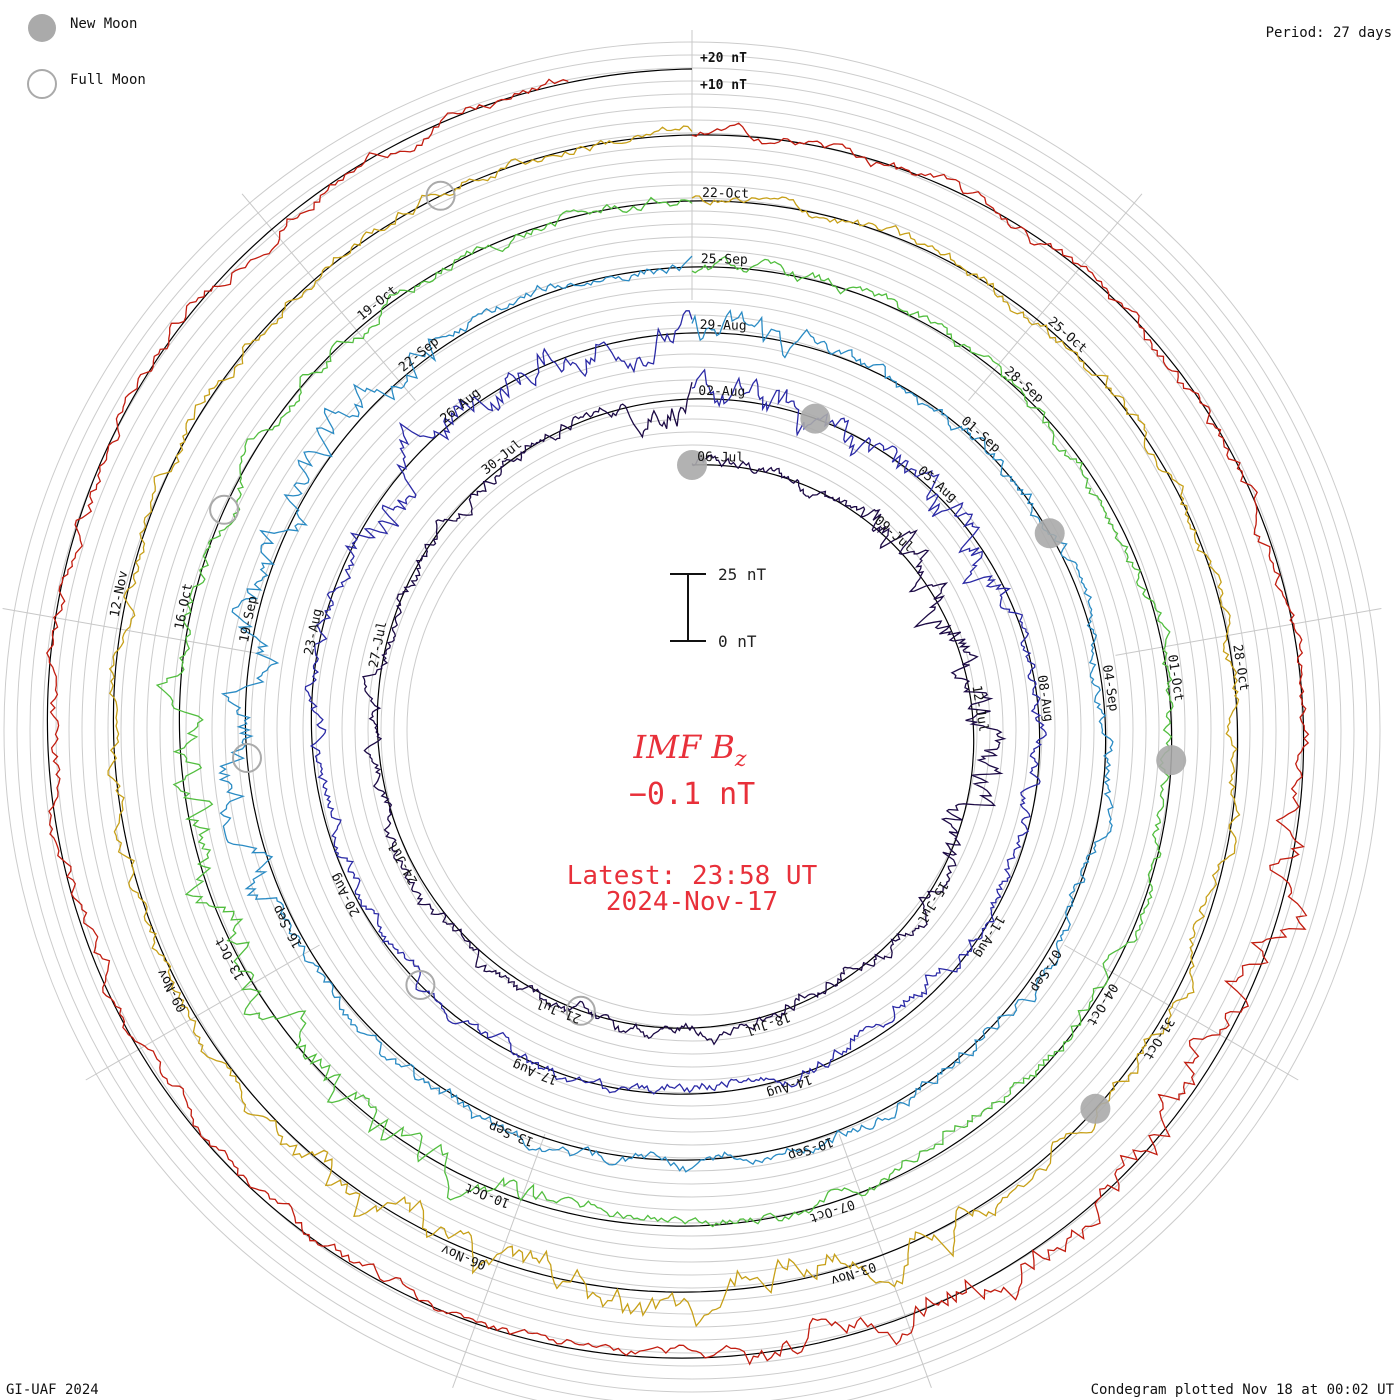 The width and height of the screenshot is (1400, 1400). I want to click on date-label: 28-Oct, so click(1240, 667).